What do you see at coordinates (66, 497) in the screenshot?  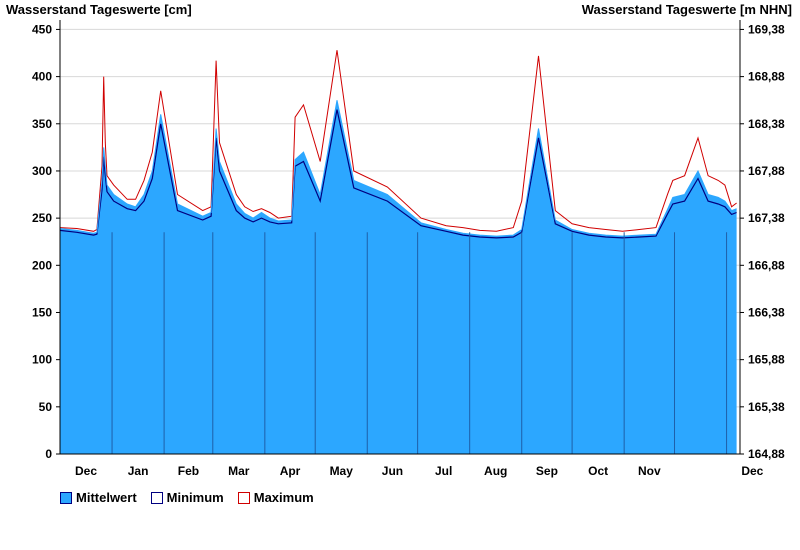 I see `mittelwert-swatch` at bounding box center [66, 497].